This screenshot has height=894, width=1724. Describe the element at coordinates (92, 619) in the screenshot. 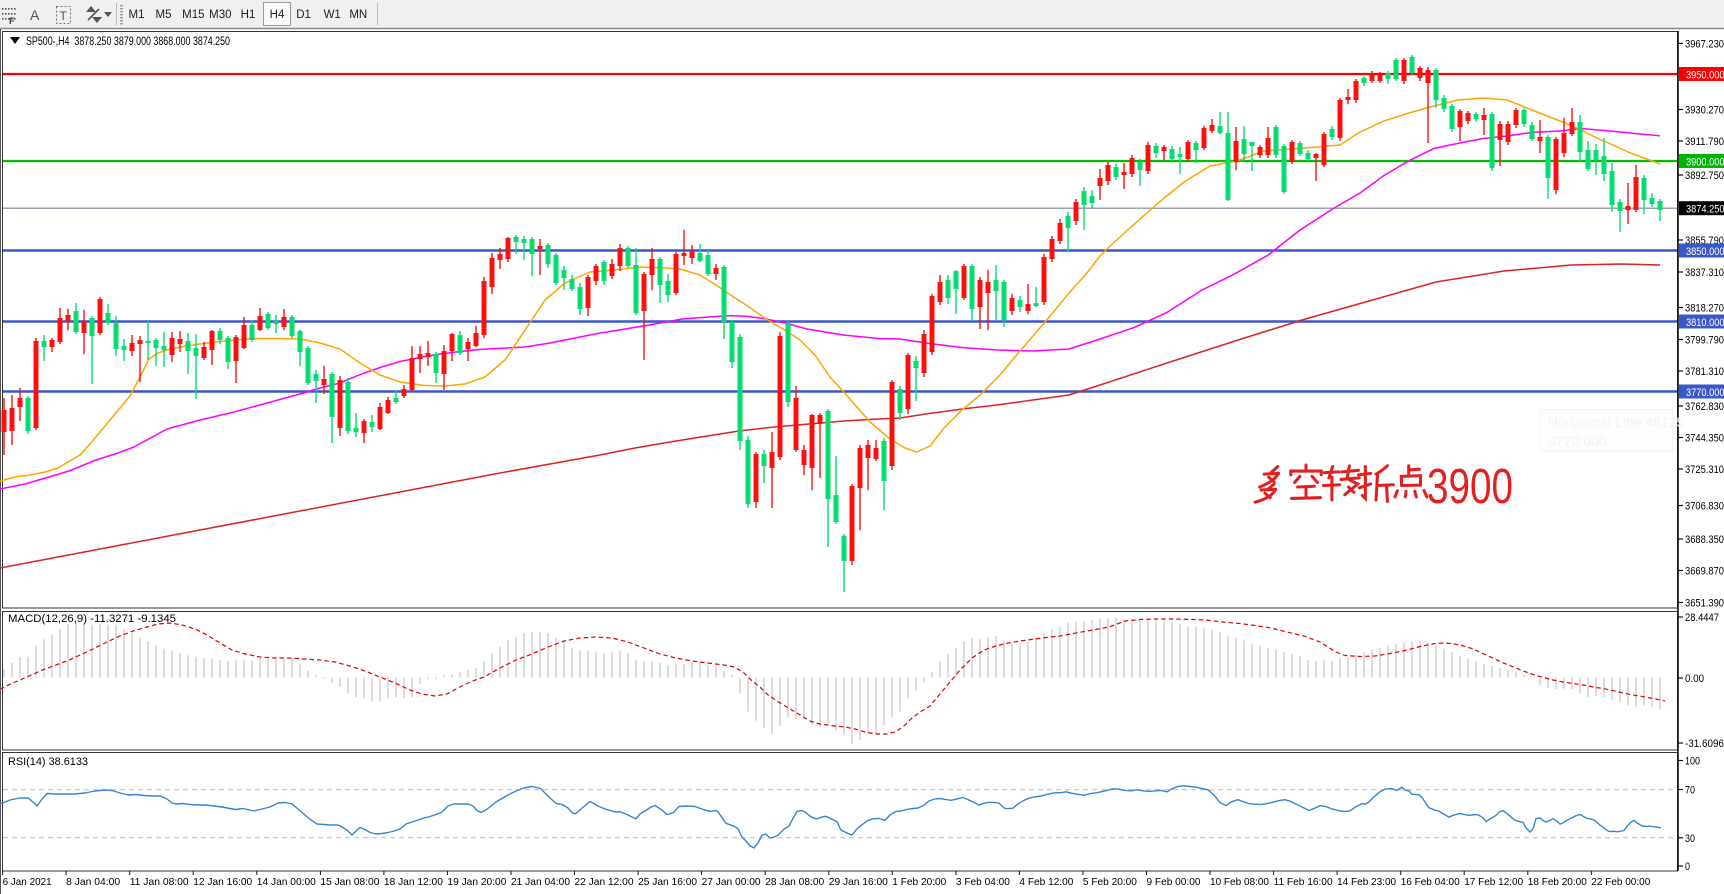

I see `svg-text: MACD(12,26,9) -11.3271 -9.1345` at that location.